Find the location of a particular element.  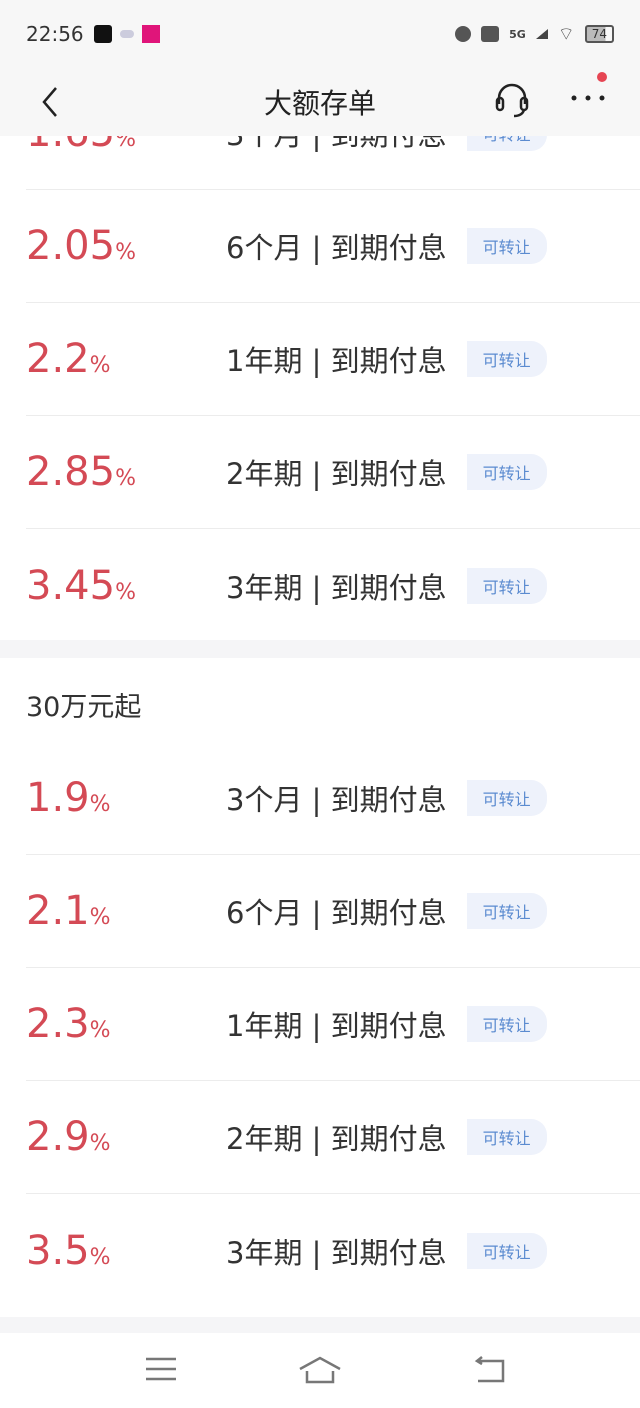

interest-rate: 2.3% is located at coordinates (126, 1024).